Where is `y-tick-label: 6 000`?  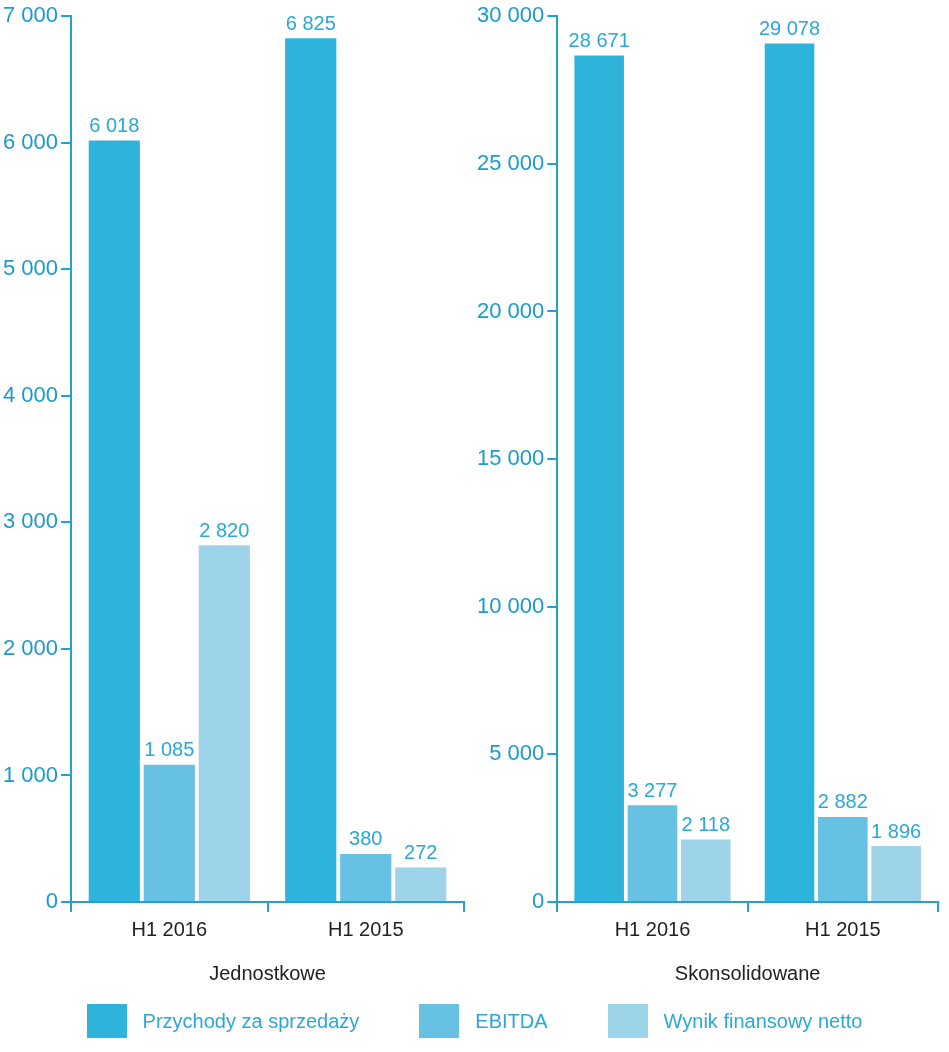
y-tick-label: 6 000 is located at coordinates (30, 141).